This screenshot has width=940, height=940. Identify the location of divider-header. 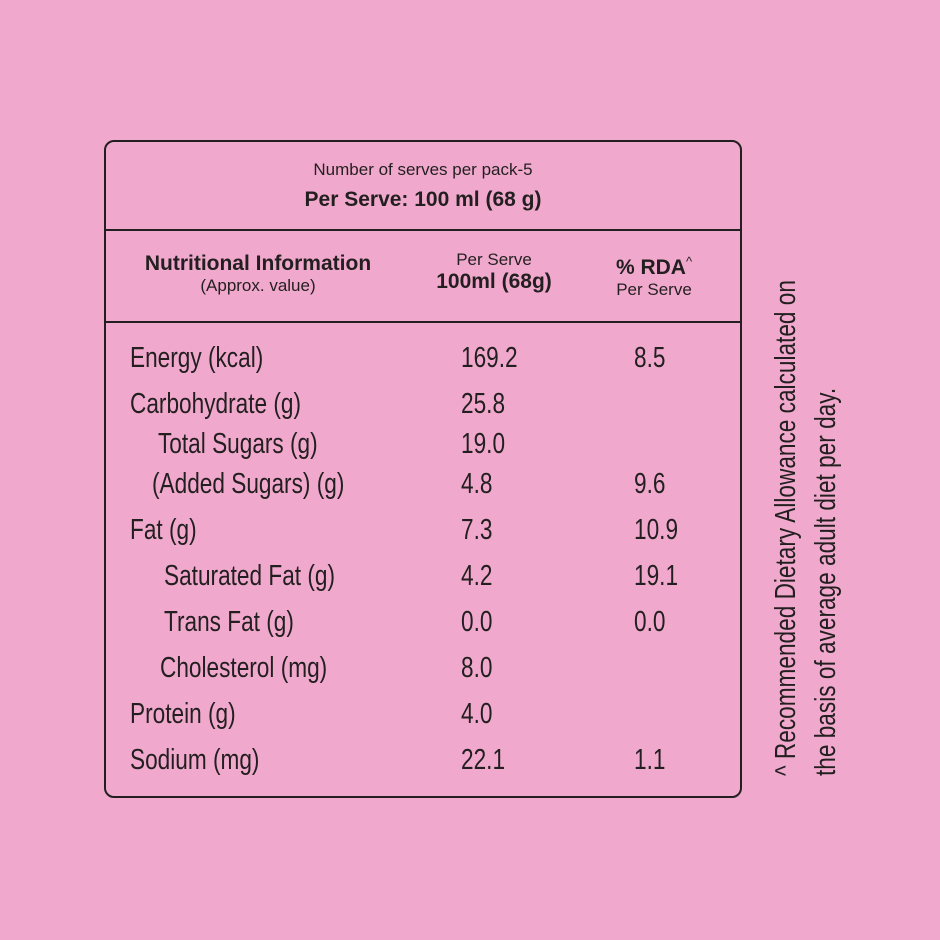
(423, 322).